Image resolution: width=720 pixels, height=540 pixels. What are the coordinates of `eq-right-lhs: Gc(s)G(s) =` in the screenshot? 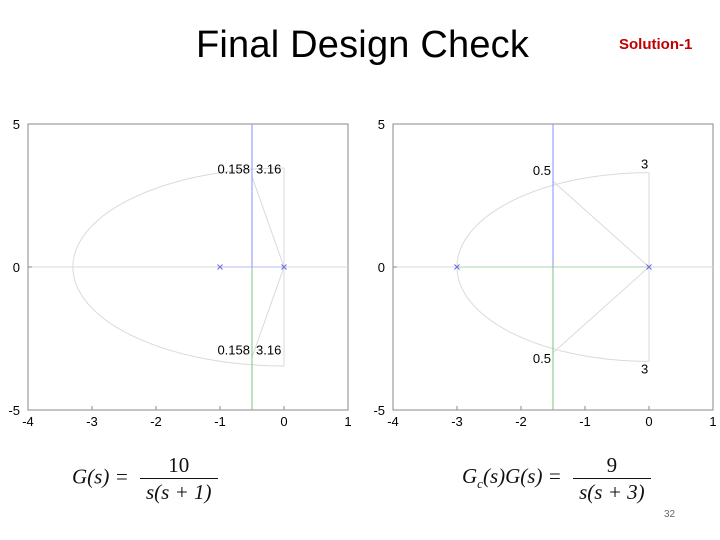 It's located at (512, 478).